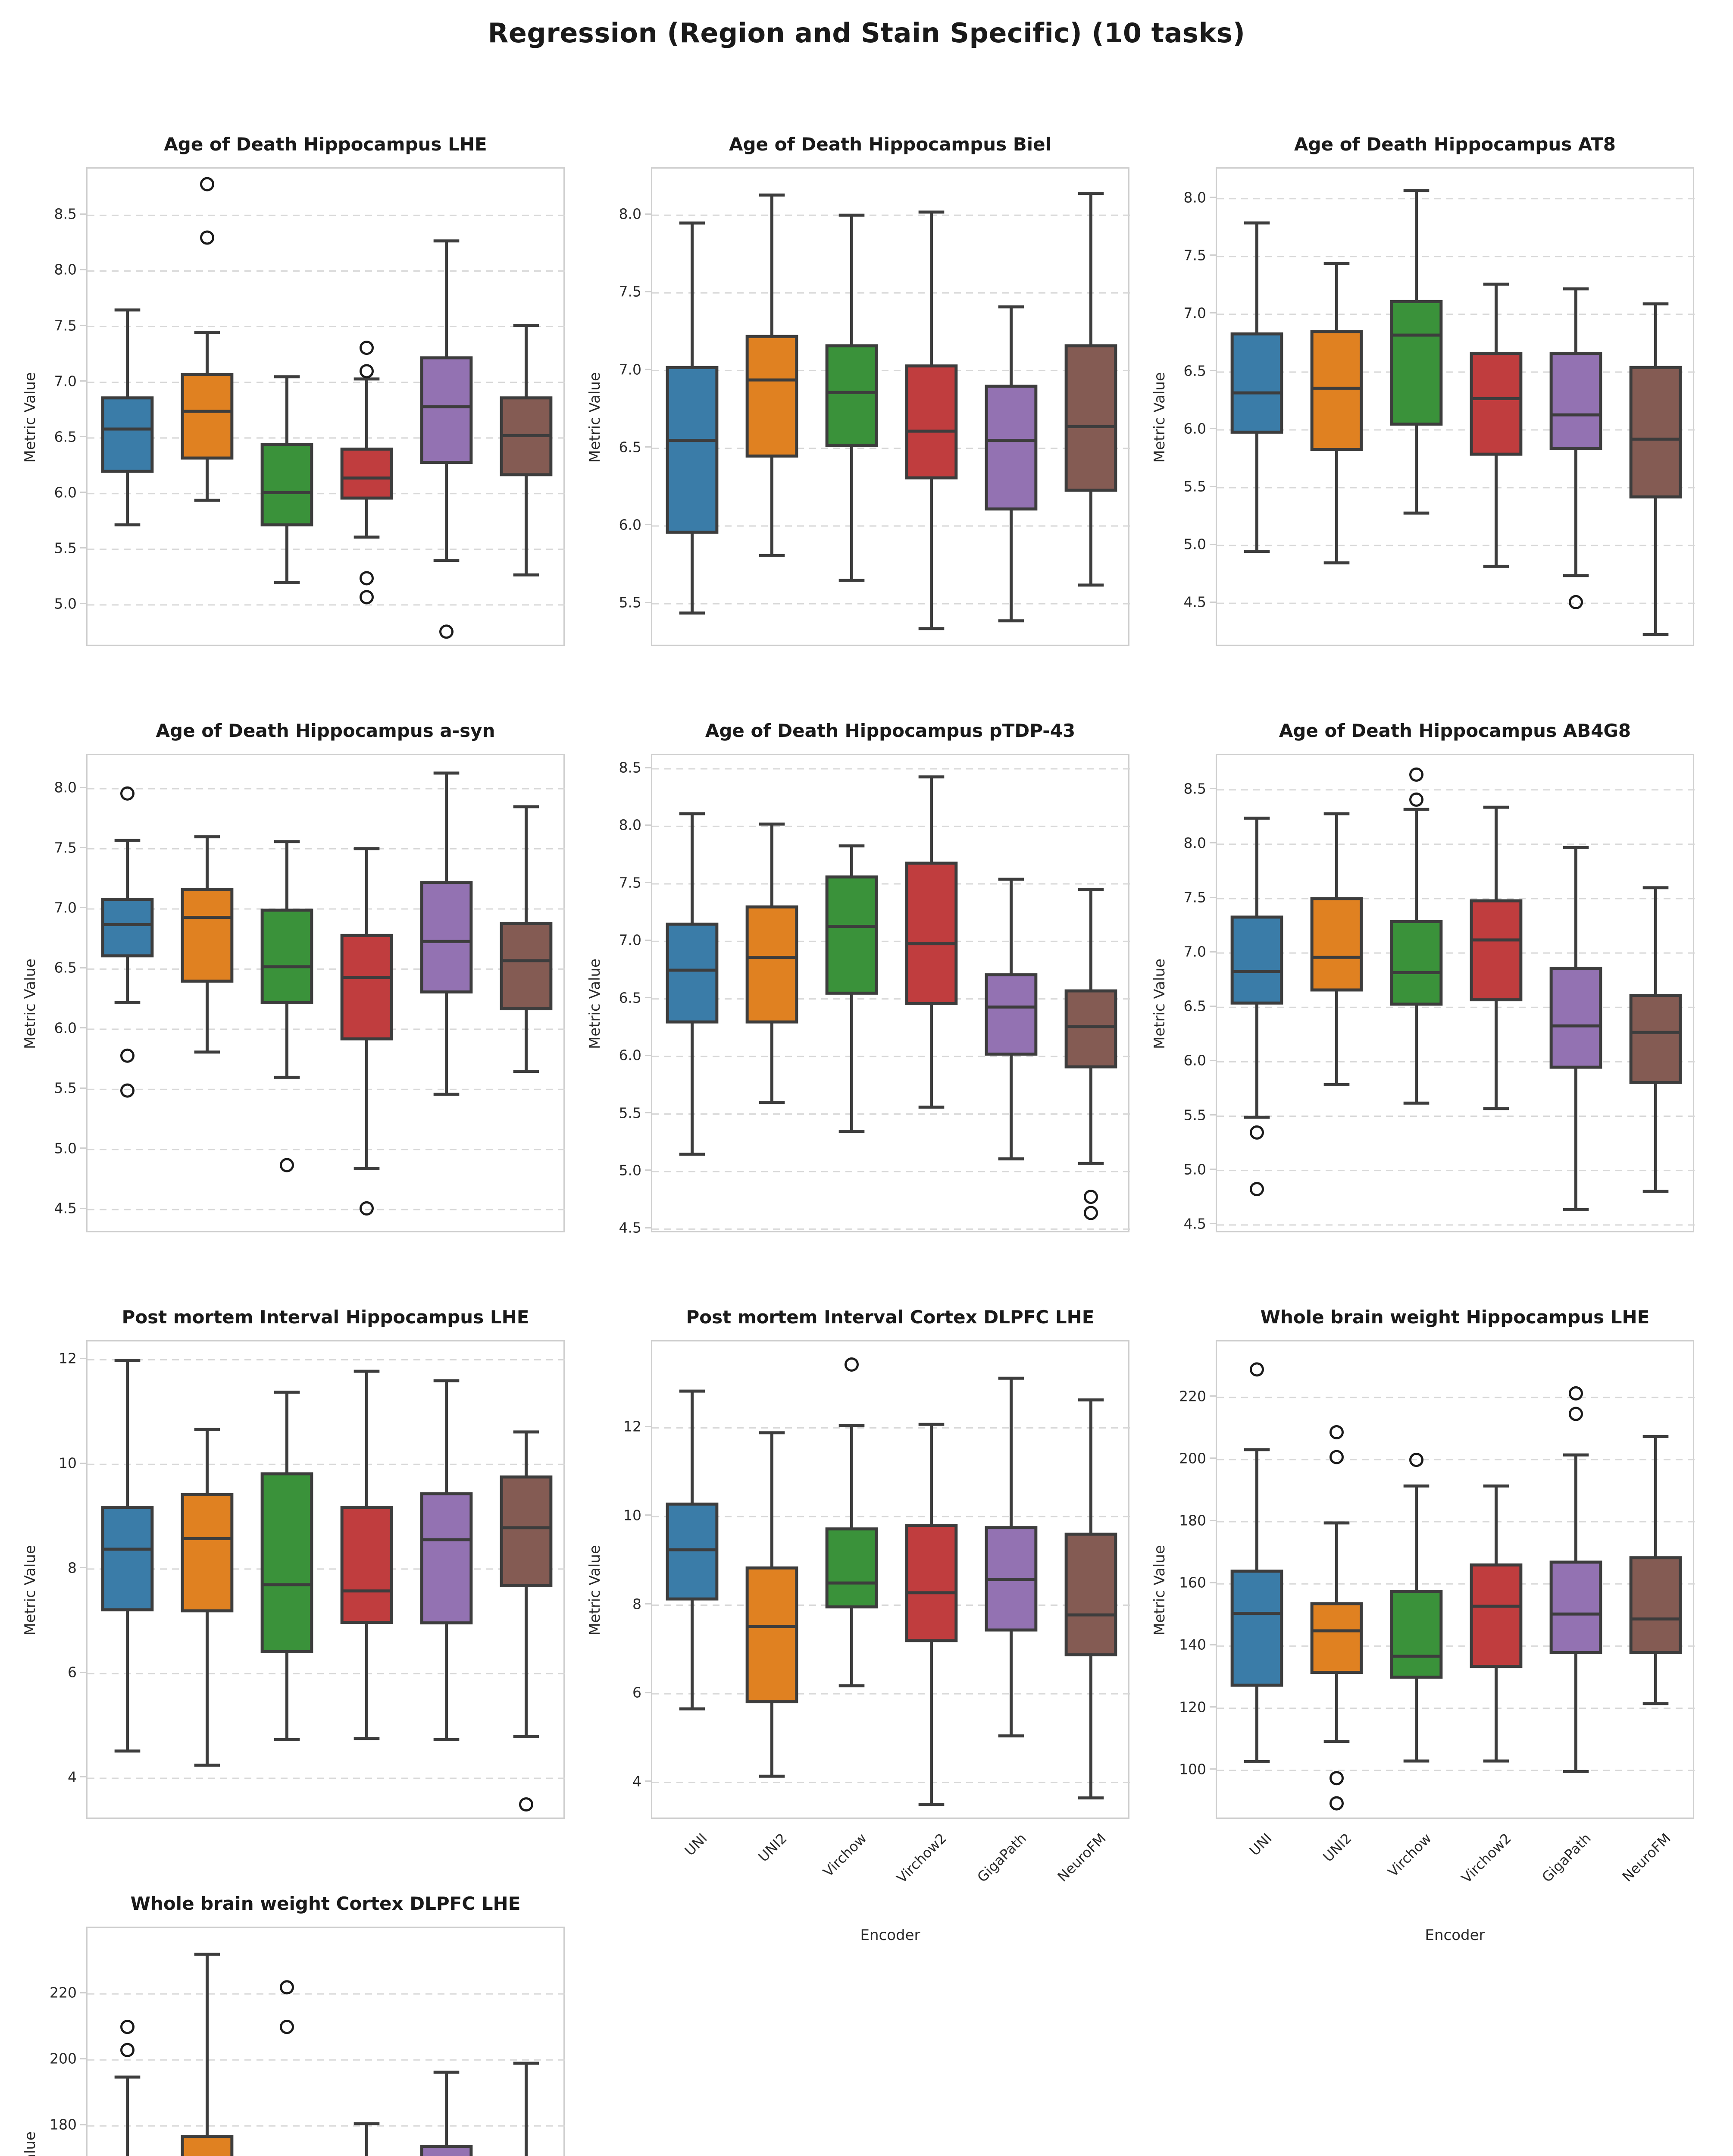  Describe the element at coordinates (65, 787) in the screenshot. I see `y-tick-label: 8.0` at that location.